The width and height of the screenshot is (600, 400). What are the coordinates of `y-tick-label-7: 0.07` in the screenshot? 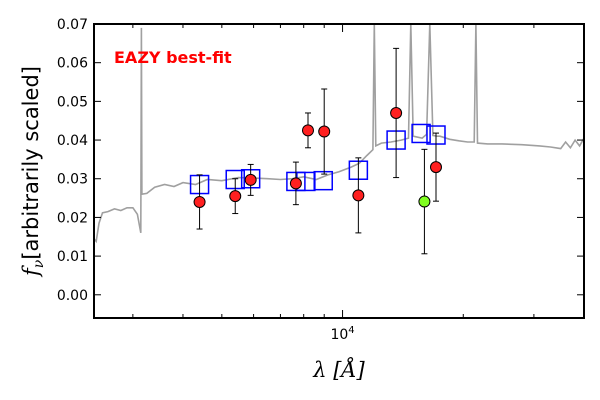 It's located at (72, 25).